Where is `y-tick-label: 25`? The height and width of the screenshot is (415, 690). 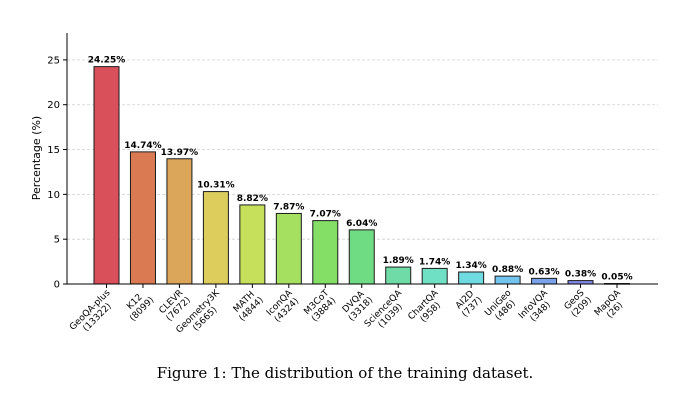 y-tick-label: 25 is located at coordinates (53, 60).